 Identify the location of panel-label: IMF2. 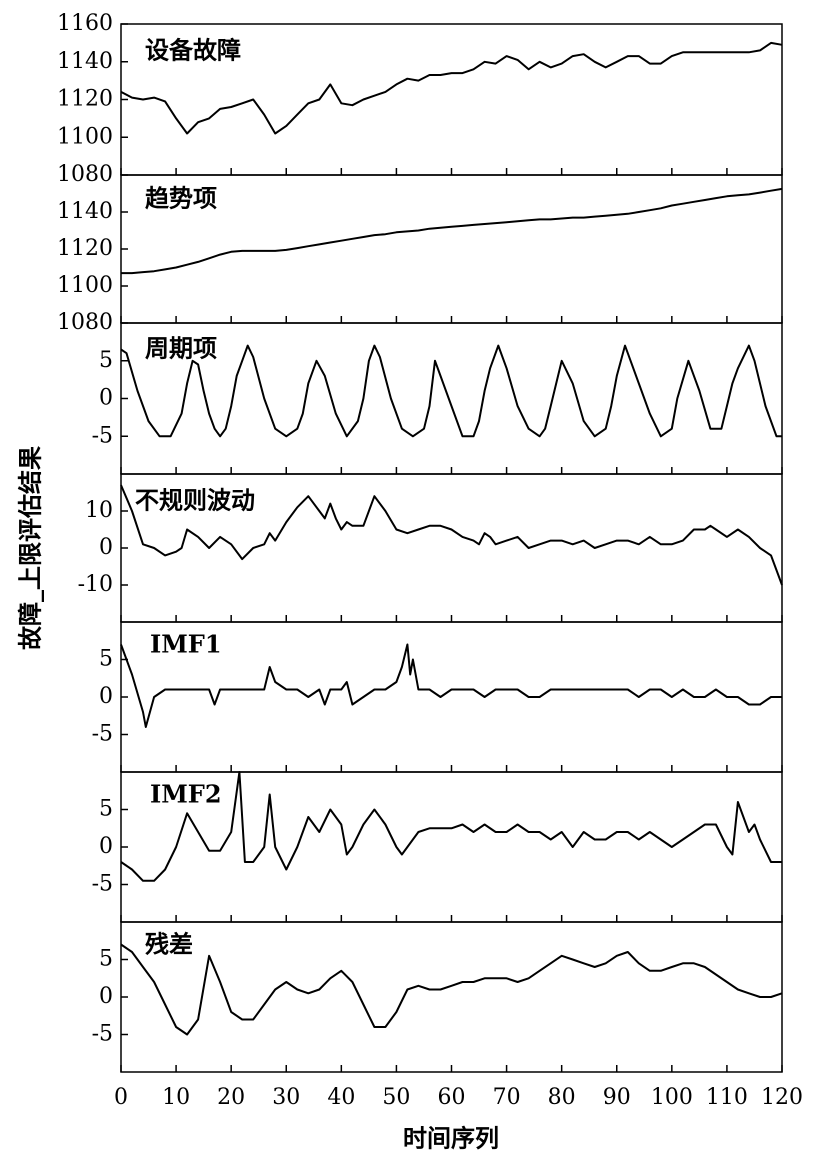
(186, 794).